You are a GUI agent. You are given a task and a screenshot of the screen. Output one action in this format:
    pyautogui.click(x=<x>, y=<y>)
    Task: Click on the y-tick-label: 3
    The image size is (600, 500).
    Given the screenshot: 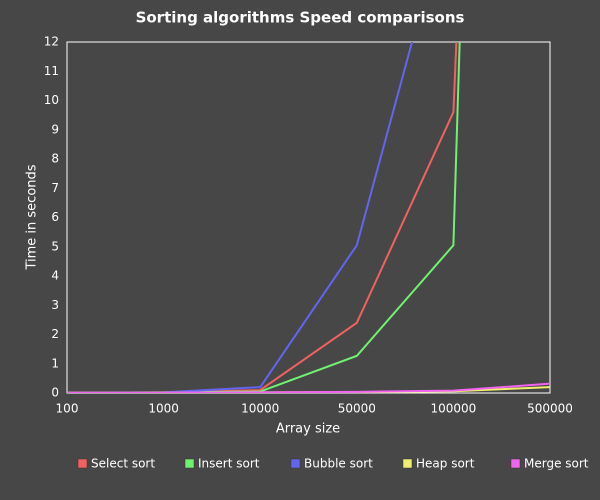 What is the action you would take?
    pyautogui.click(x=55, y=305)
    